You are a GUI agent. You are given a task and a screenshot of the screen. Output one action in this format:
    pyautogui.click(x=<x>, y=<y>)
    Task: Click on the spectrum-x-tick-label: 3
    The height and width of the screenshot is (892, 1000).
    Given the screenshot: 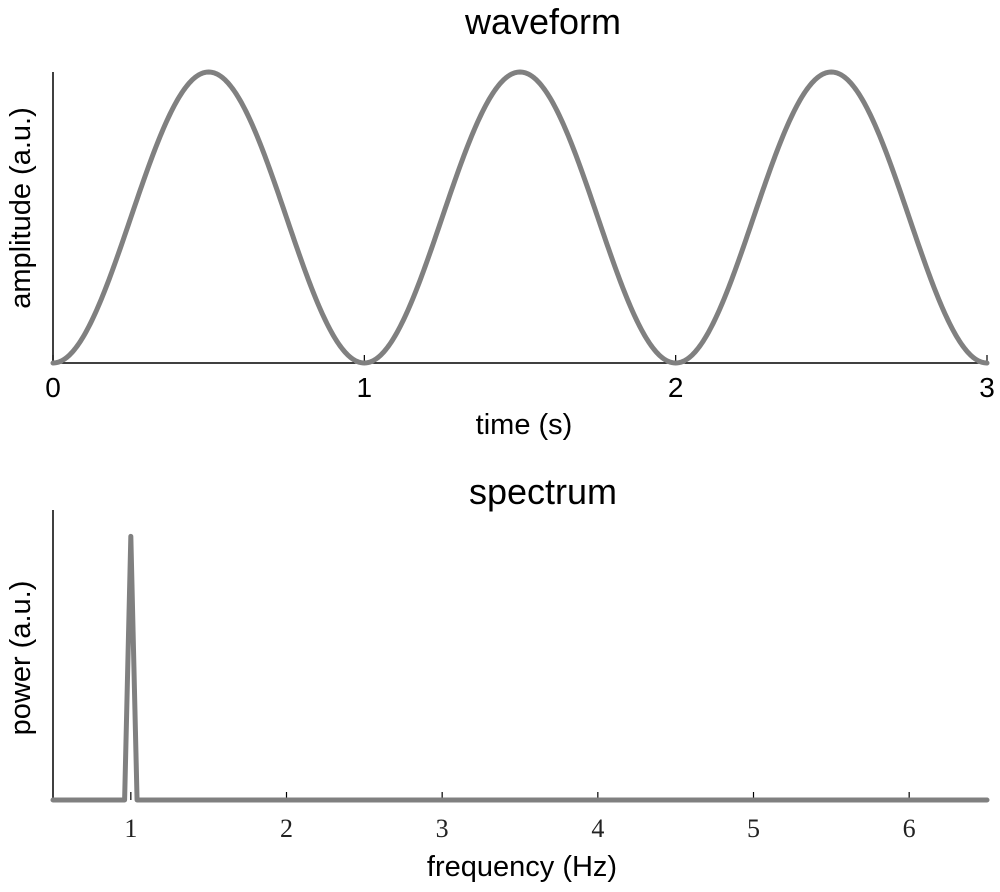 What is the action you would take?
    pyautogui.click(x=442, y=828)
    